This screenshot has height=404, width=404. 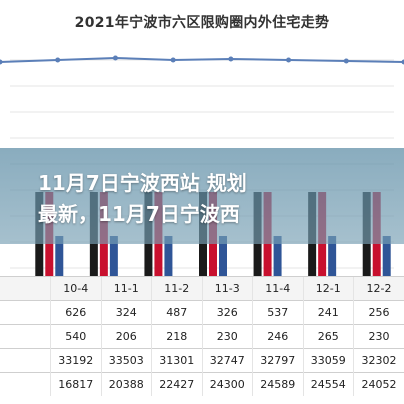 I want to click on table-cell: 241, so click(x=328, y=312).